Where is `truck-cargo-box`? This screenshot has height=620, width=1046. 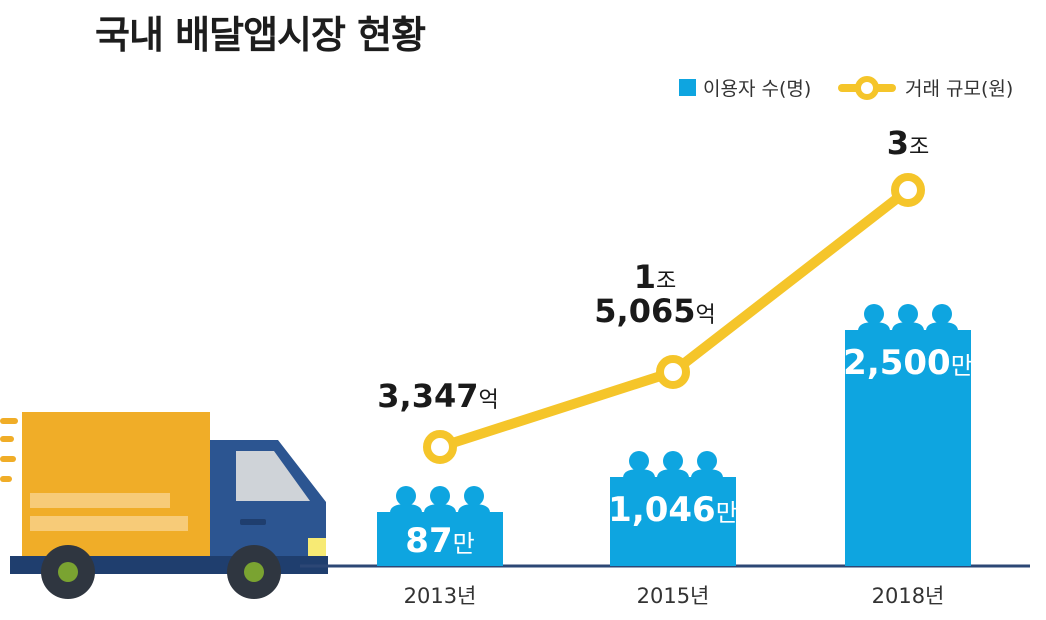 truck-cargo-box is located at coordinates (116, 487).